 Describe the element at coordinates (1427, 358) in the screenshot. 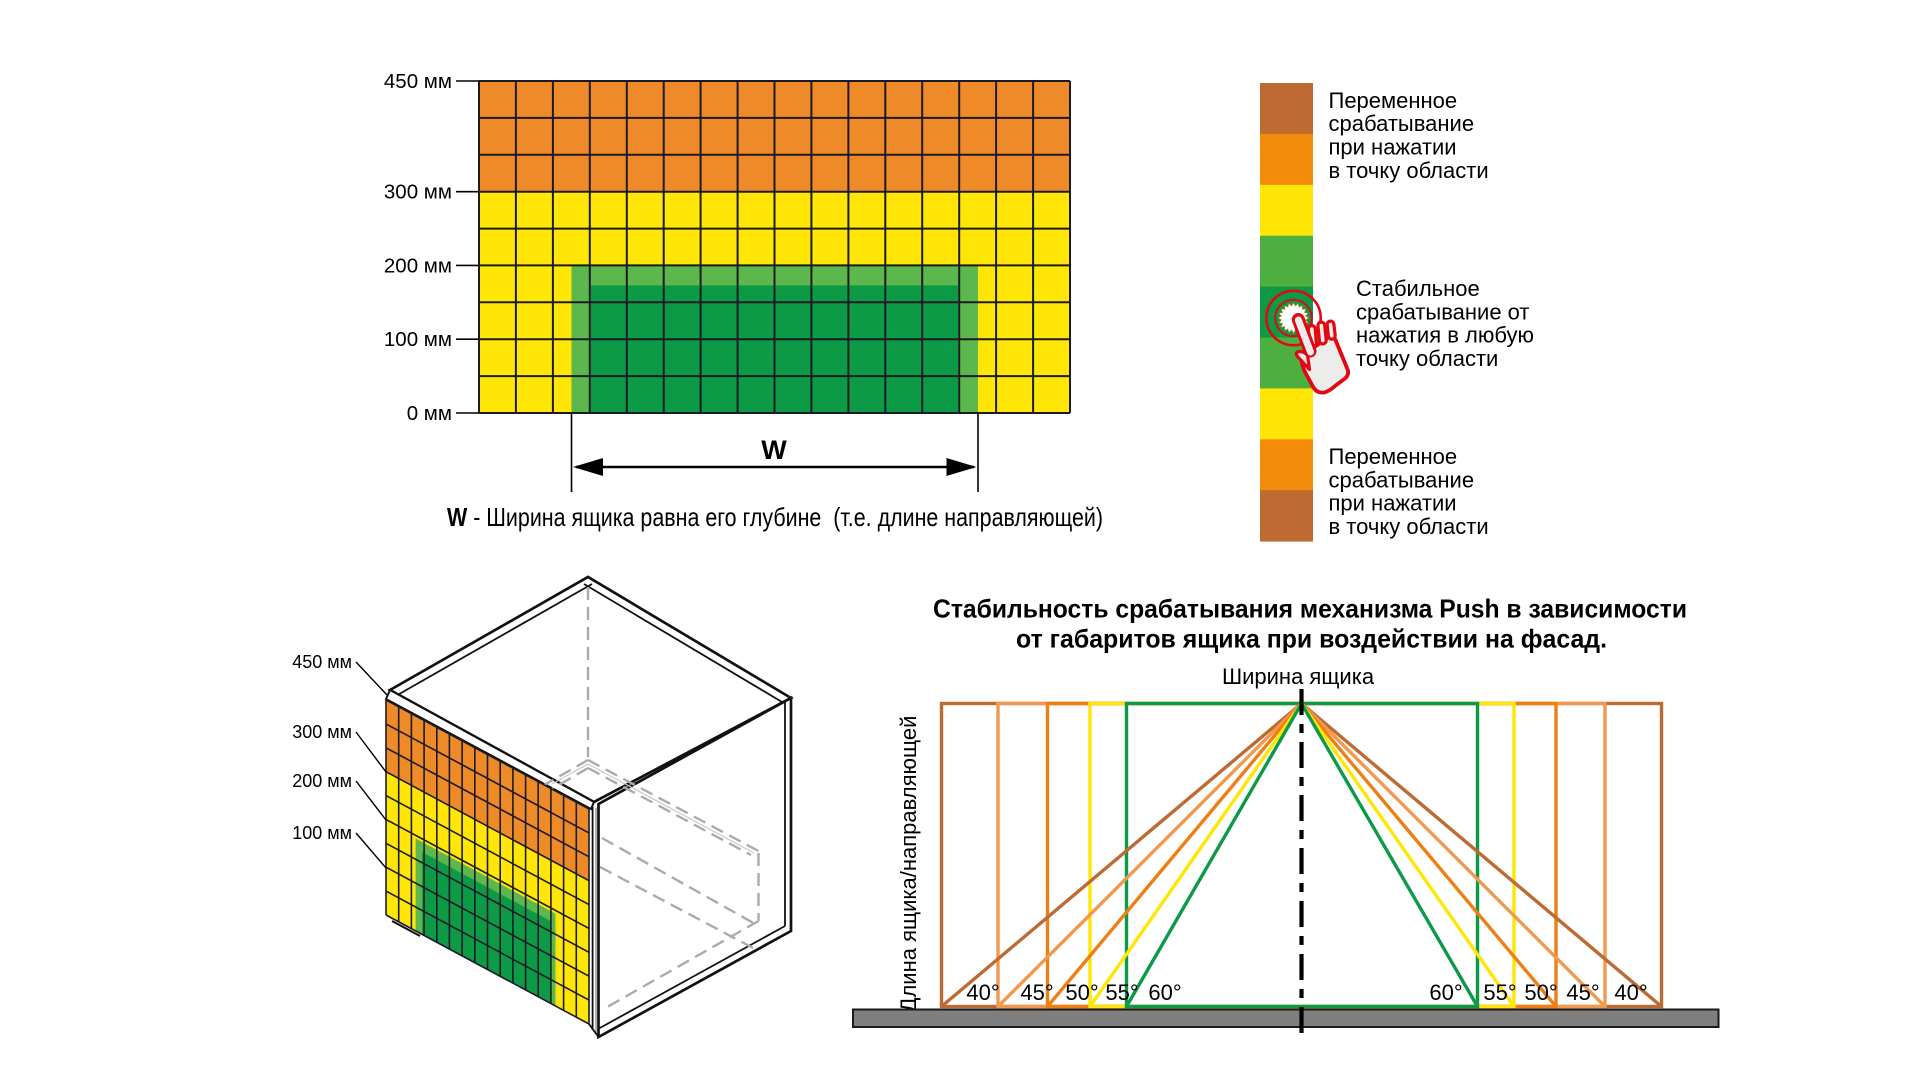

I see `svg-text: точку области` at that location.